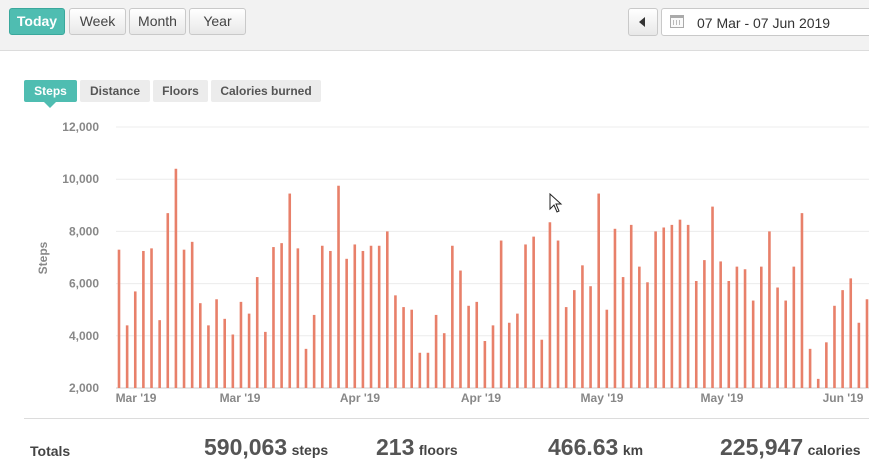 The height and width of the screenshot is (475, 869). Describe the element at coordinates (583, 447) in the screenshot. I see `total-distance-value: 466.63` at that location.